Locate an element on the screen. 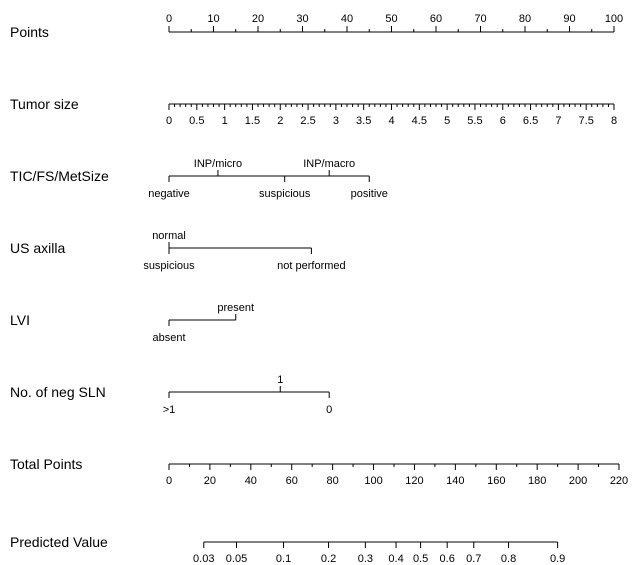  level-label-us-axilla-normal: normal is located at coordinates (169, 236).